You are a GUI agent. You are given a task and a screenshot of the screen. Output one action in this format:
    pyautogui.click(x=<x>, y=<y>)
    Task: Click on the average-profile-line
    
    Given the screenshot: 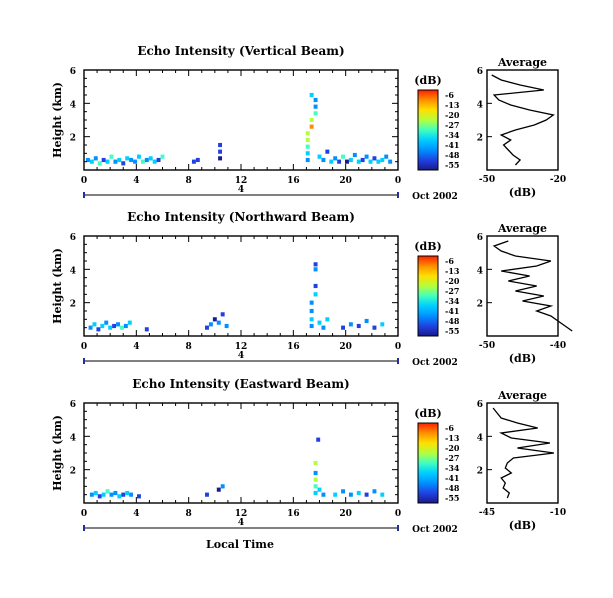 What is the action you would take?
    pyautogui.click(x=523, y=120)
    